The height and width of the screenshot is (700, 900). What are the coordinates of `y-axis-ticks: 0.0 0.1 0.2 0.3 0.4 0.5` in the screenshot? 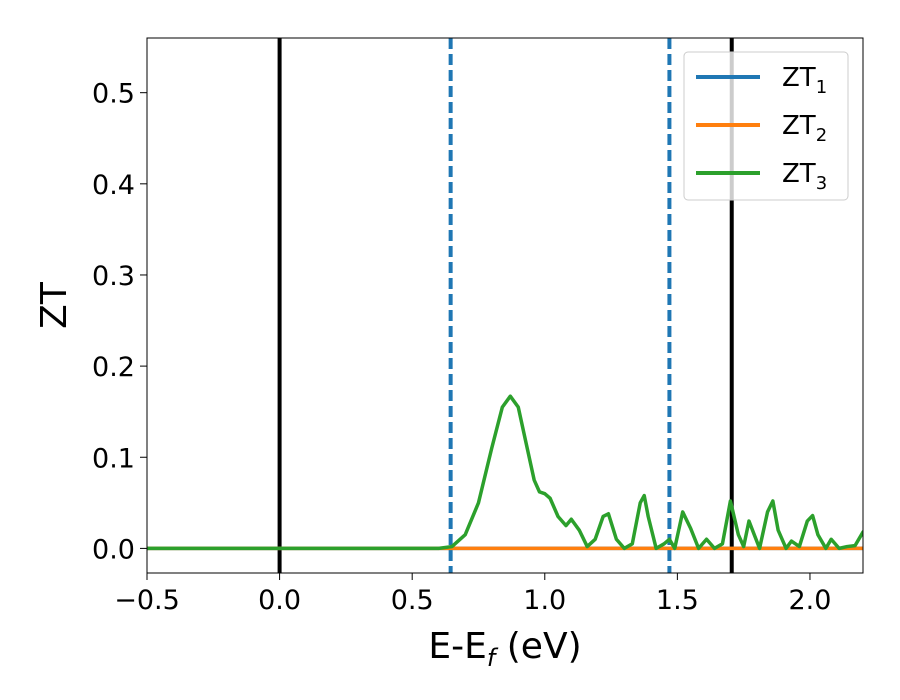 It's located at (119, 322).